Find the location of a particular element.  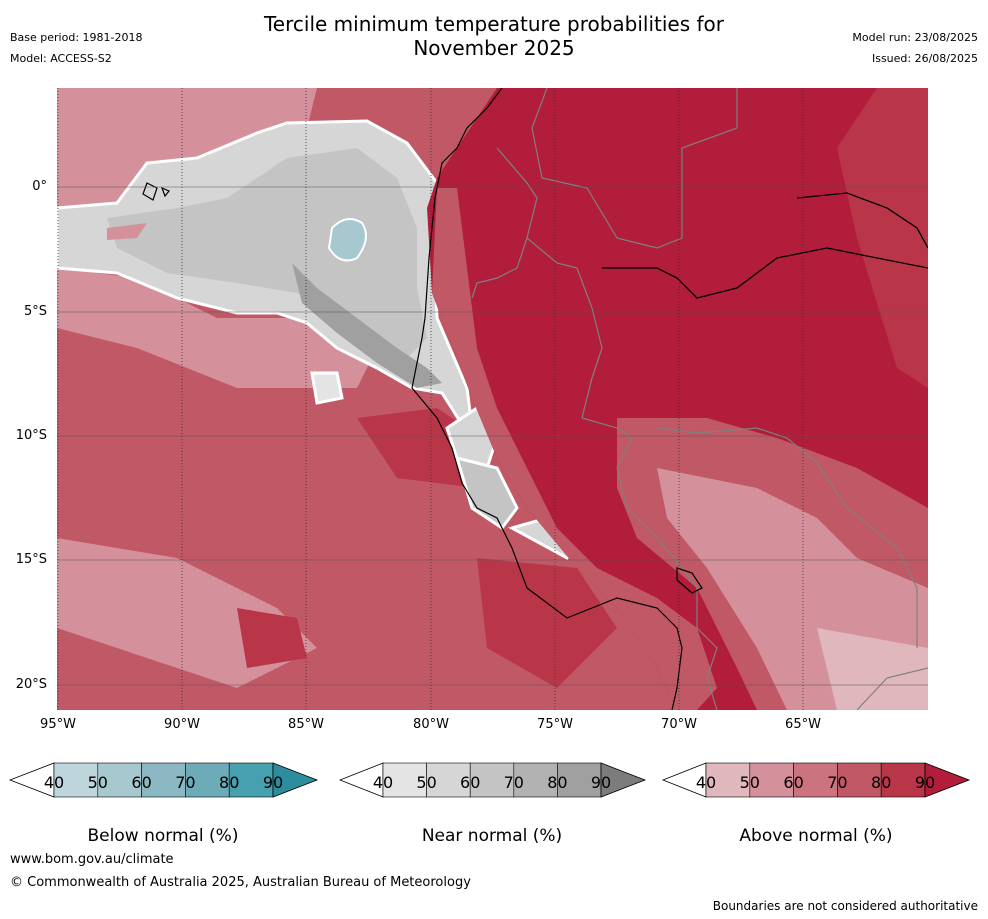

land-band-far-south is located at coordinates (872, 669).